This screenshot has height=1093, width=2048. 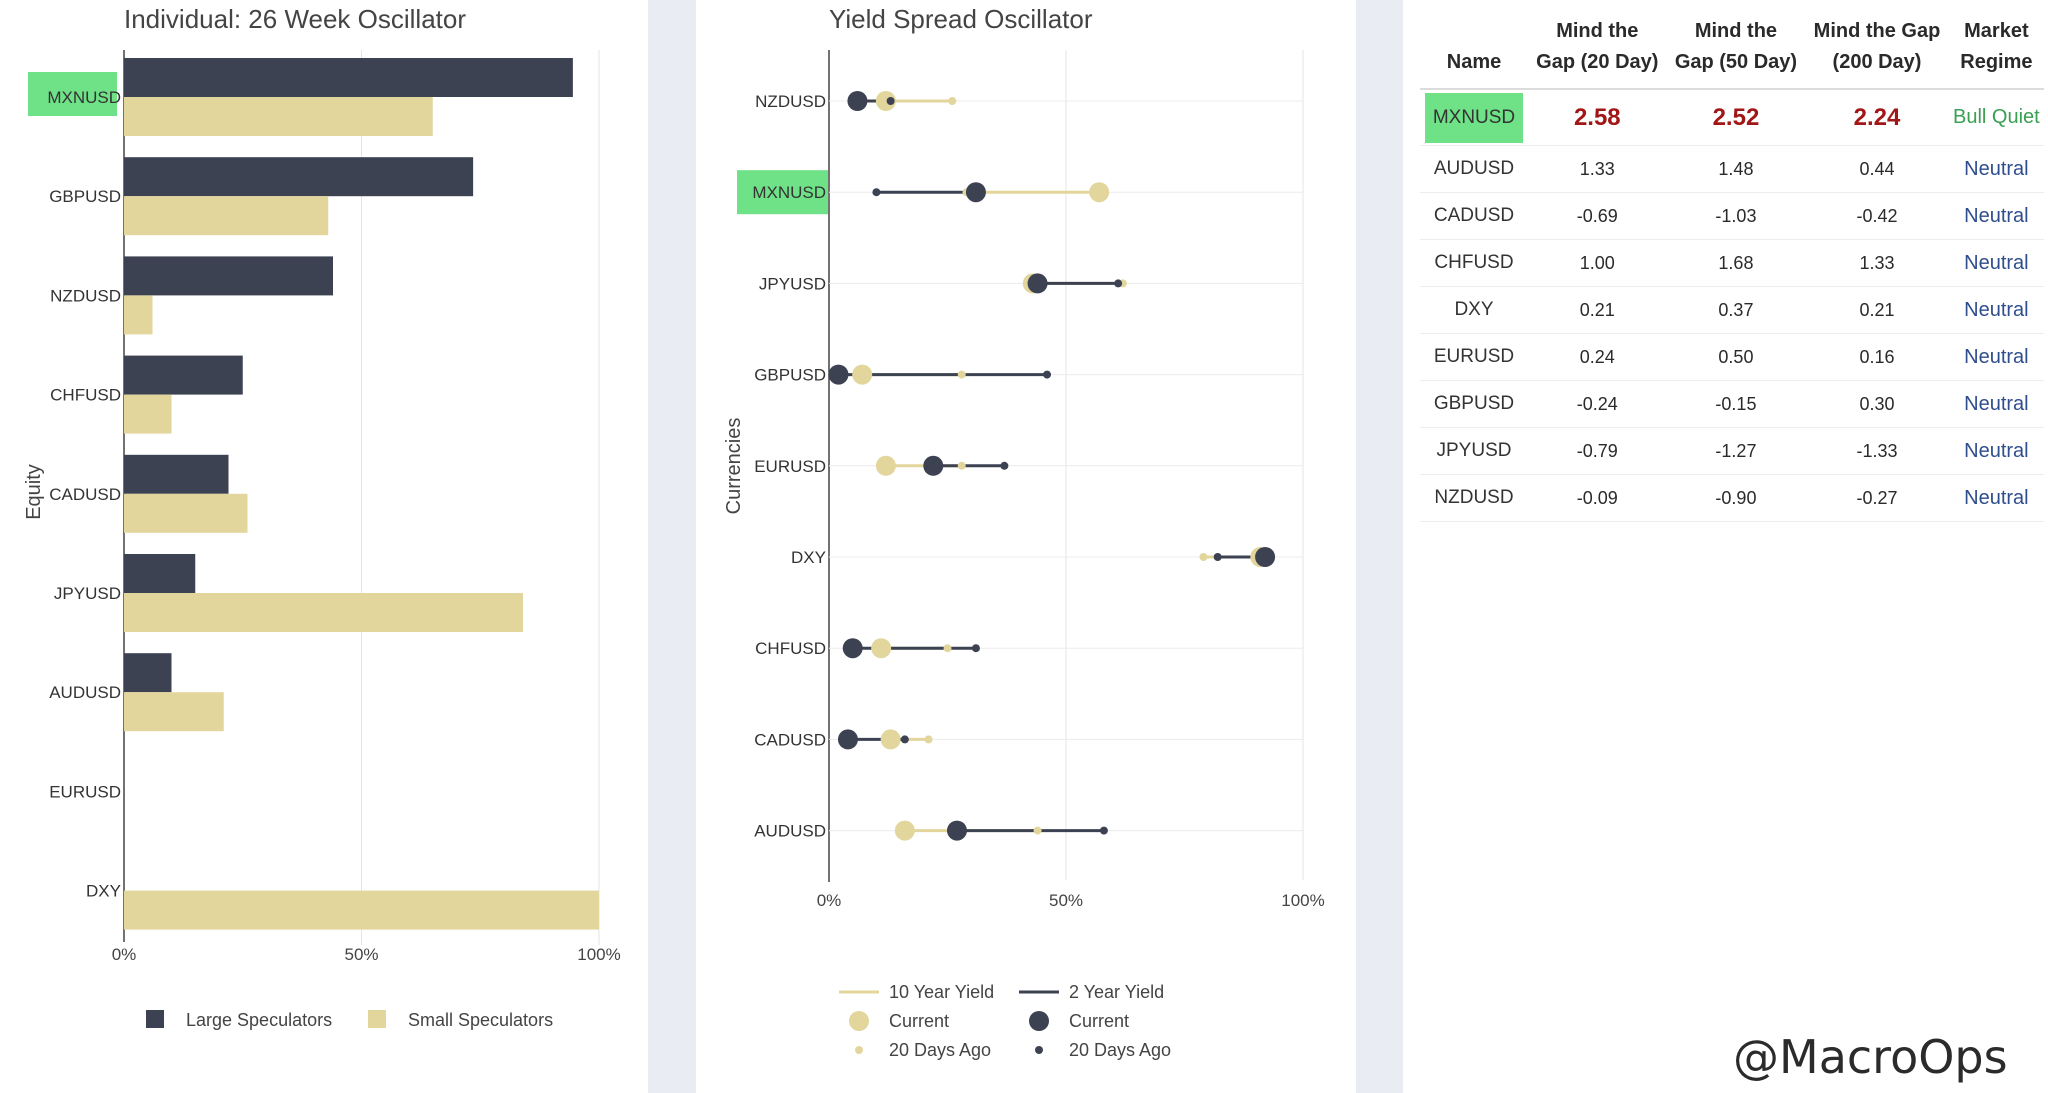 I want to click on cell-gap-200-text: -0.42, so click(x=1877, y=215).